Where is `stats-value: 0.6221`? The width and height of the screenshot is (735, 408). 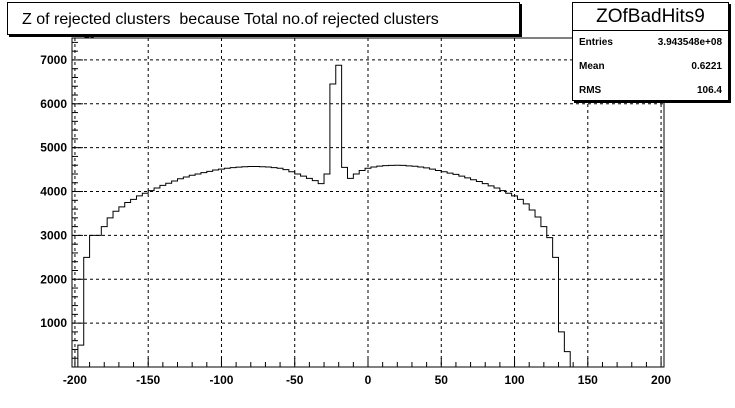
stats-value: 0.6221 is located at coordinates (706, 66).